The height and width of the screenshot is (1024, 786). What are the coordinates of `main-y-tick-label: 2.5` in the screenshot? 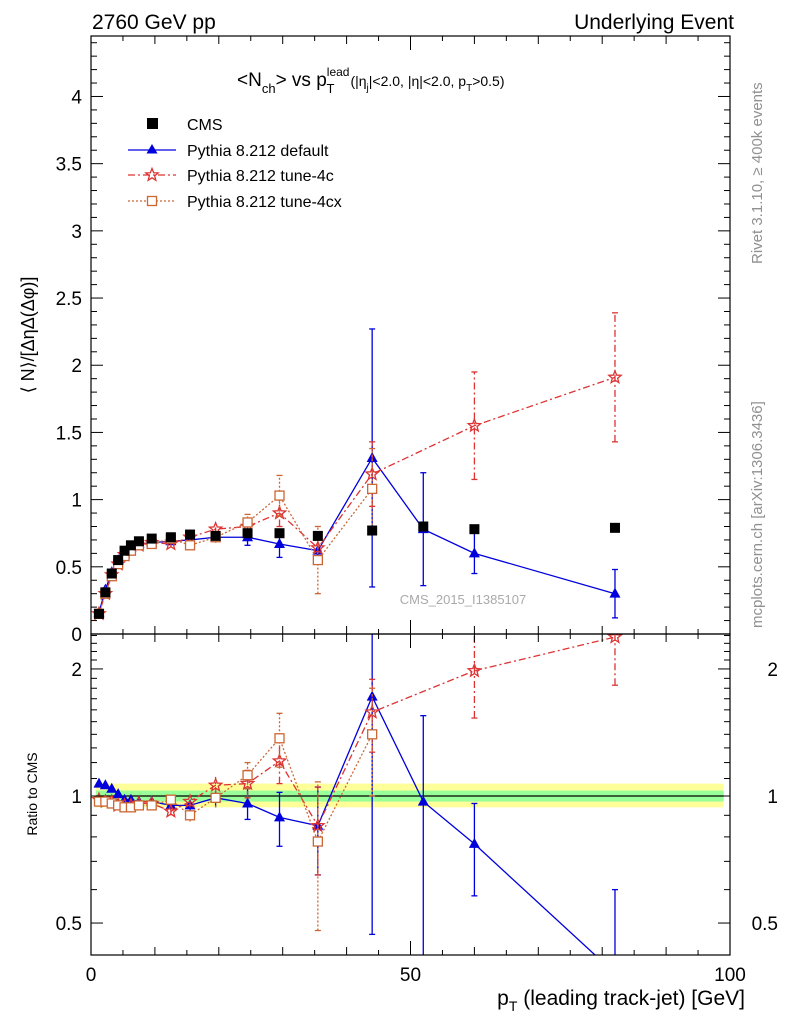 It's located at (69, 299).